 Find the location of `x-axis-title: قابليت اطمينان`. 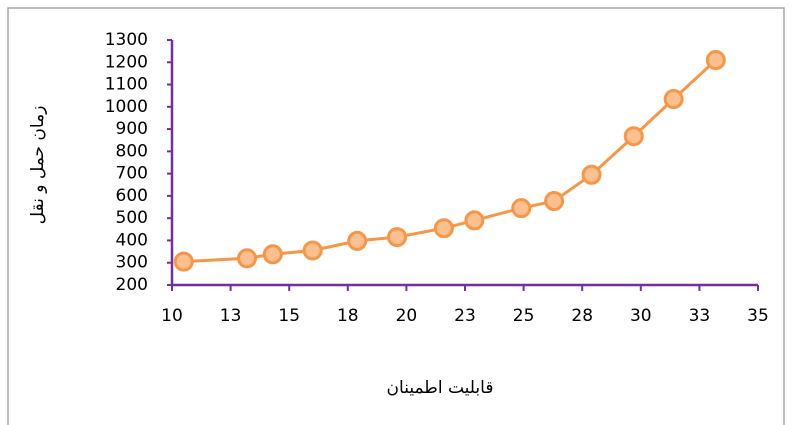

x-axis-title: قابليت اطمينان is located at coordinates (440, 388).